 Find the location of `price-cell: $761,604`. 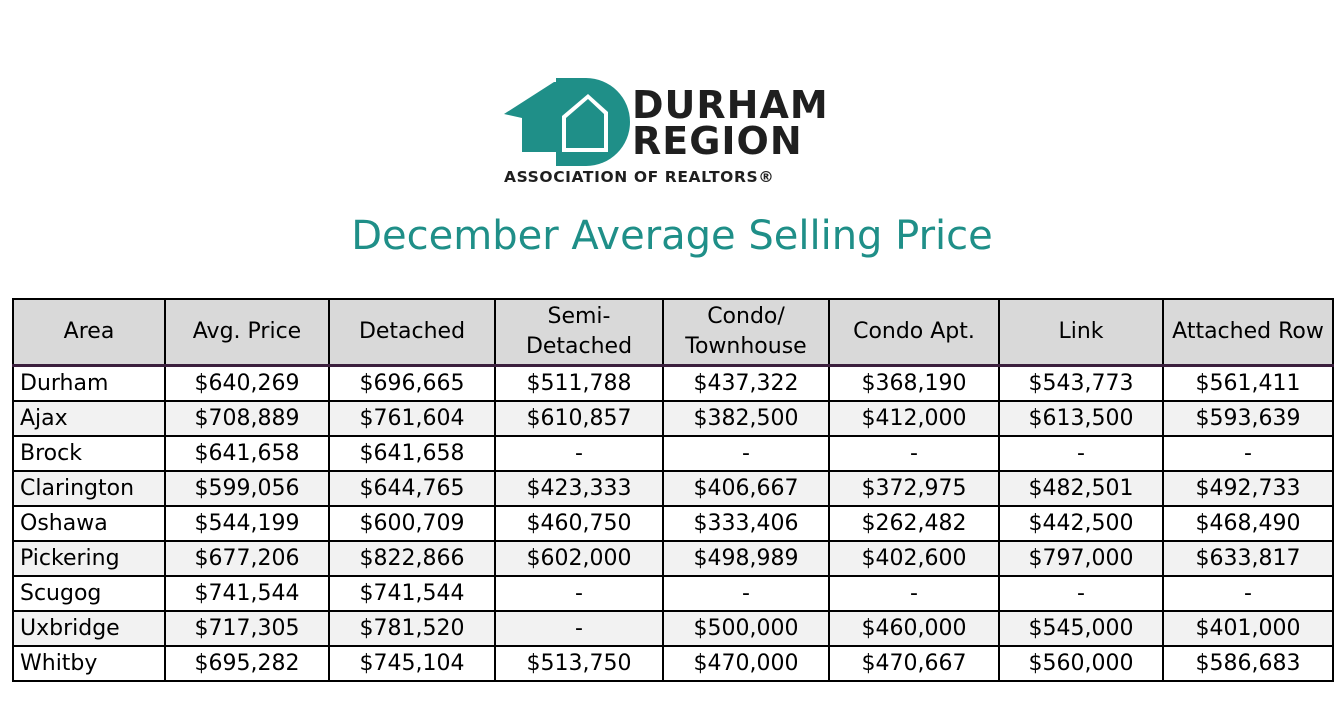

price-cell: $761,604 is located at coordinates (412, 418).